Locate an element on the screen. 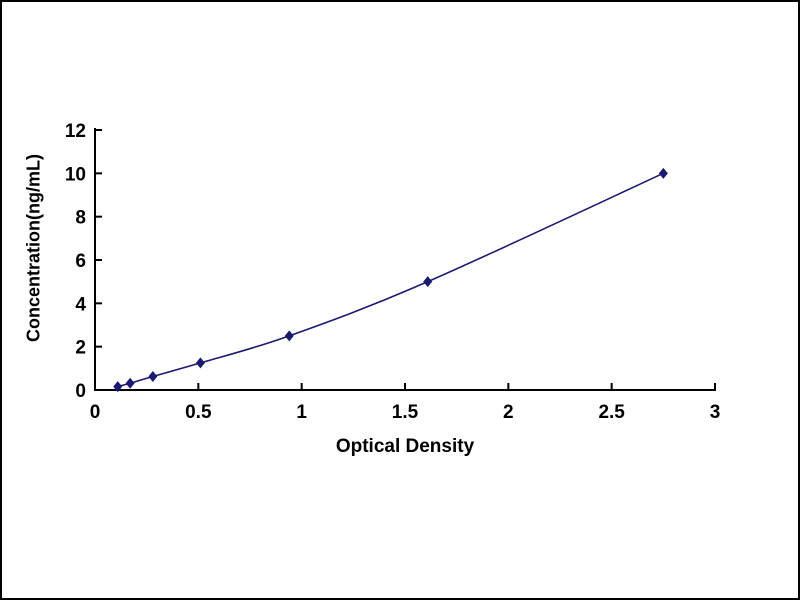  y-tick-label: 2 is located at coordinates (80, 348).